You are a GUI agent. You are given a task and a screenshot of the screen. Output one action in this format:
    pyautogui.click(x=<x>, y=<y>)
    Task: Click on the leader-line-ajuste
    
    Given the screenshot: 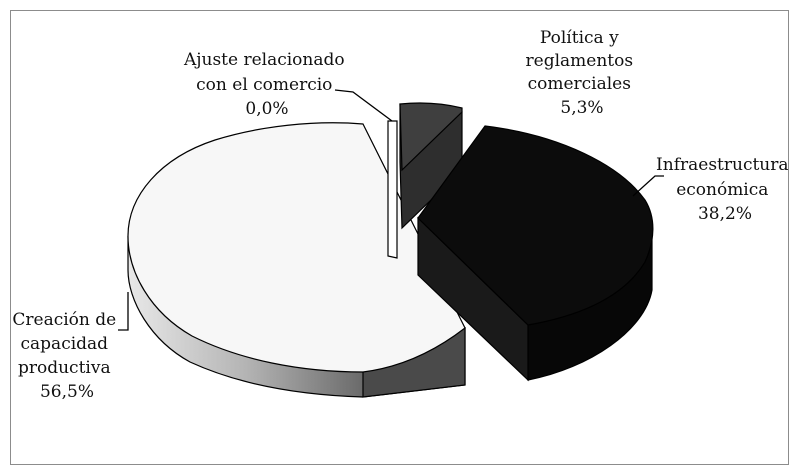 What is the action you would take?
    pyautogui.click(x=363, y=105)
    